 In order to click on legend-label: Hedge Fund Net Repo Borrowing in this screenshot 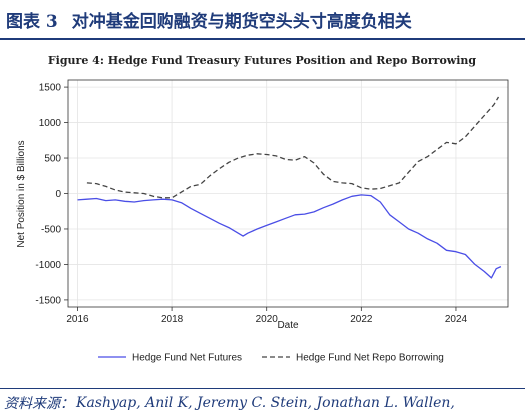, I will do `click(370, 358)`.